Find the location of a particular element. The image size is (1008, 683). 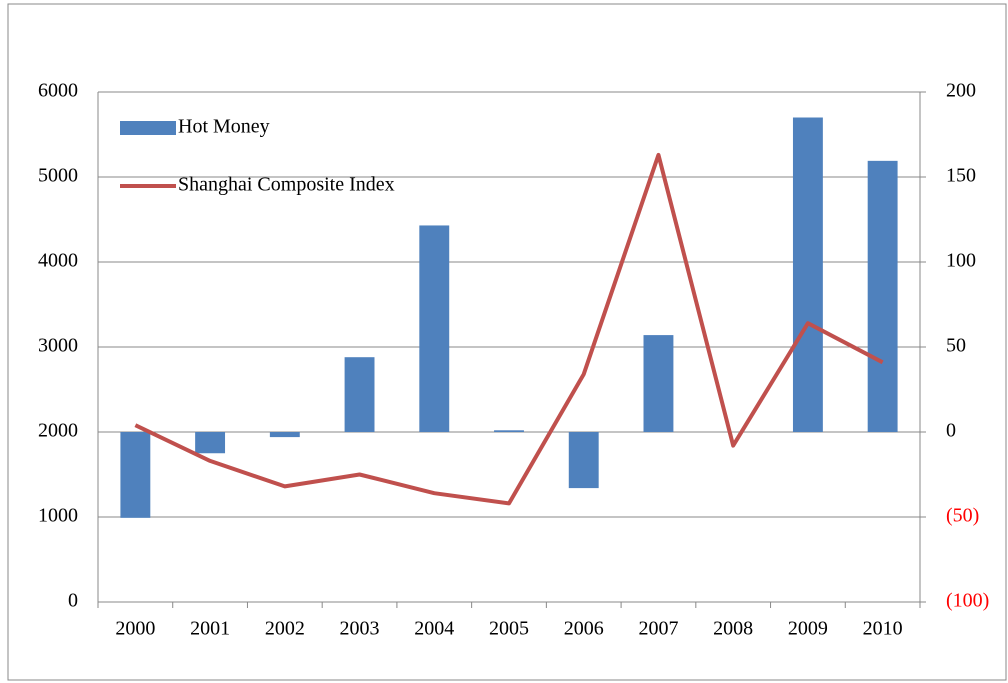

y-tick-label: 0 is located at coordinates (73, 601).